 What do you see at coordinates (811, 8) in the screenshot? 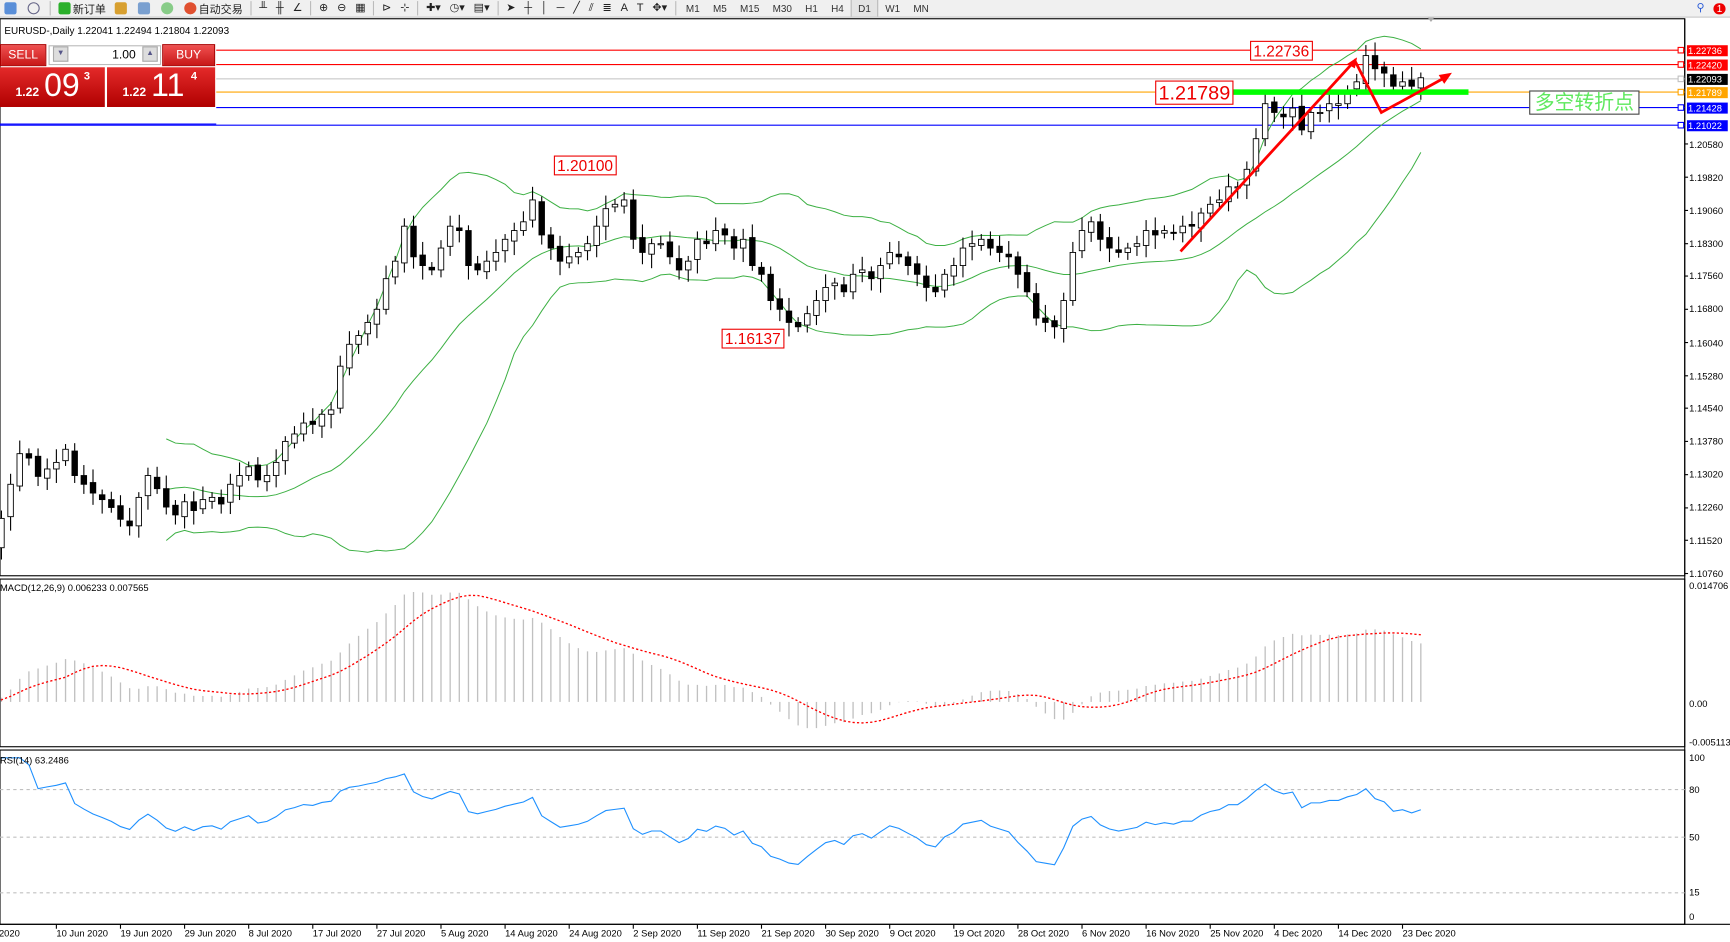
I see `timeframe-h1: H1` at bounding box center [811, 8].